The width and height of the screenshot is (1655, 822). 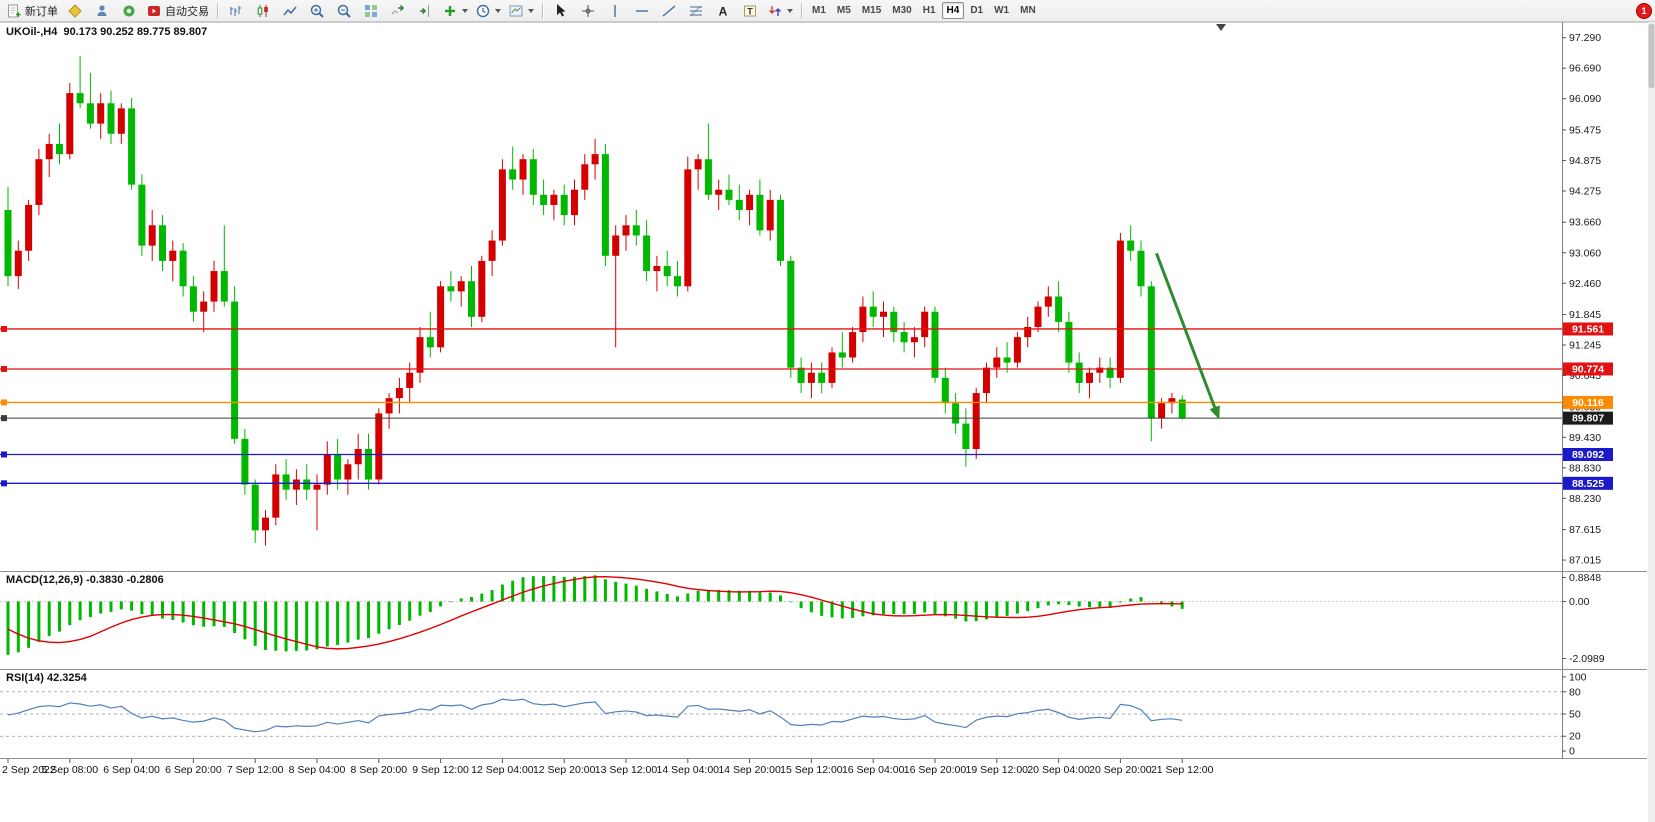 I want to click on fibonacci-icon, so click(x=695, y=10).